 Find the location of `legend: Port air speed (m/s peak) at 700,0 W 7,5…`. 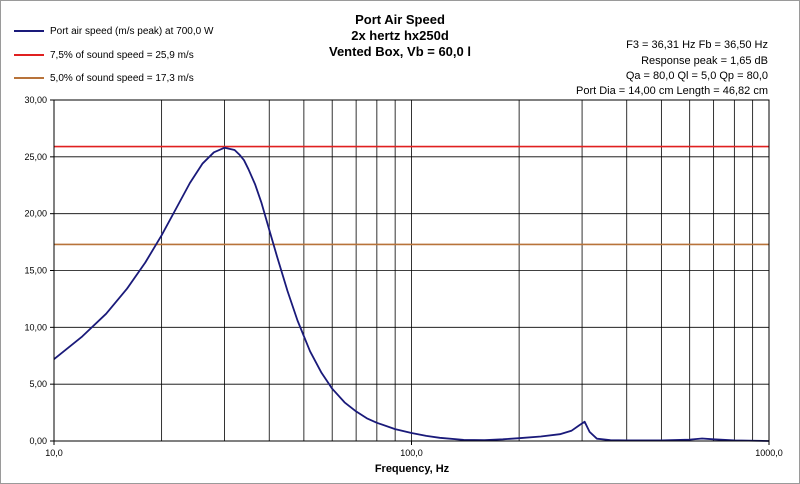

legend: Port air speed (m/s peak) at 700,0 W 7,5… is located at coordinates (114, 55).